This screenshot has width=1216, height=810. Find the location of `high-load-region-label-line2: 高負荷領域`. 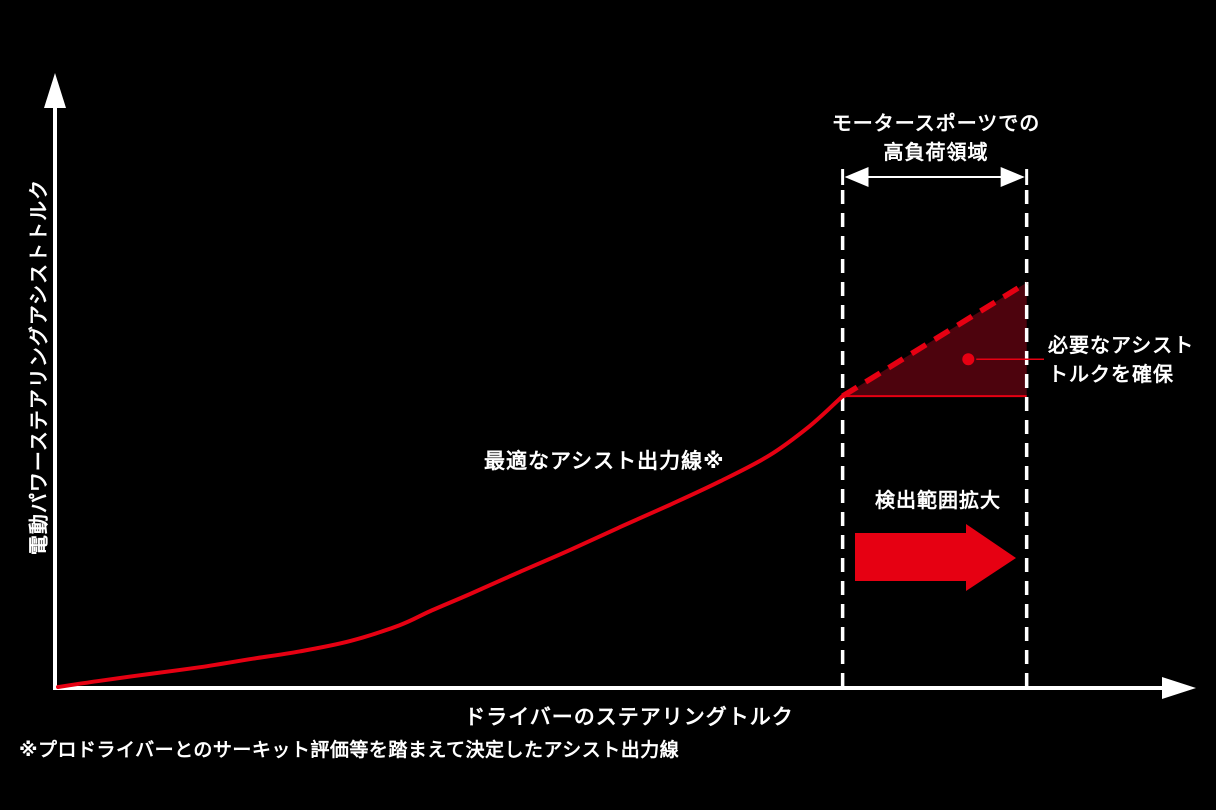

high-load-region-label-line2: 高負荷領域 is located at coordinates (936, 153).